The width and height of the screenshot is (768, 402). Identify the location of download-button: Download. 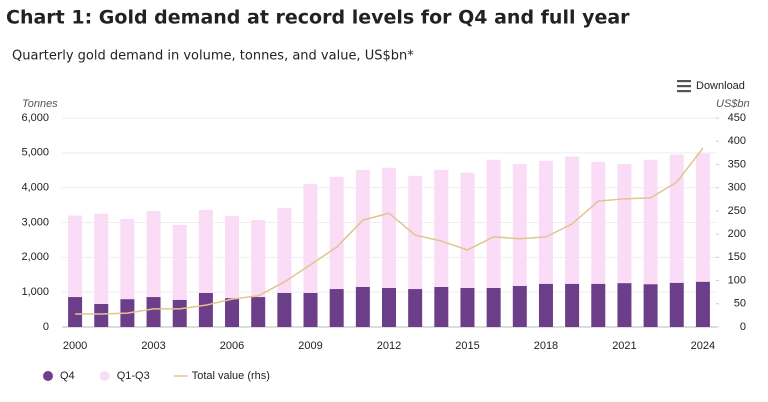
(711, 86).